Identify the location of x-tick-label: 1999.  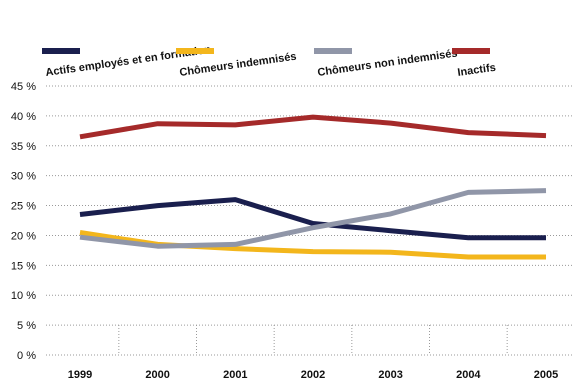
(80, 375).